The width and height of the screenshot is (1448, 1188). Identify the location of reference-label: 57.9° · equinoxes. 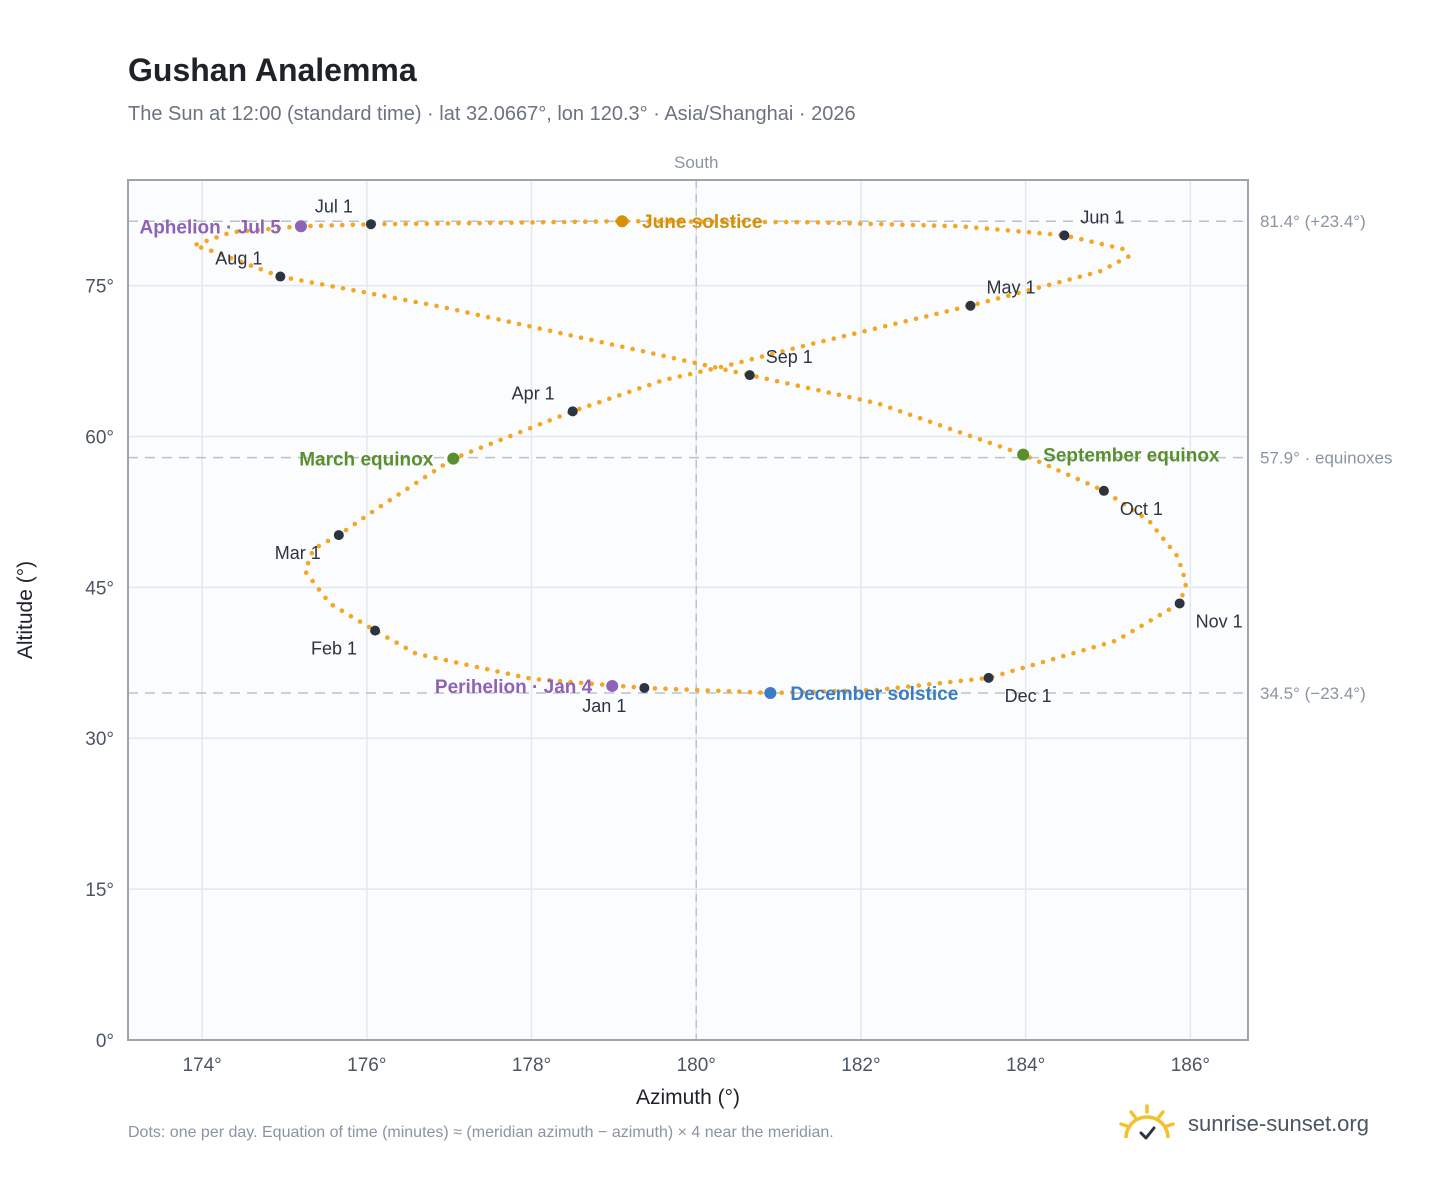
(1326, 458).